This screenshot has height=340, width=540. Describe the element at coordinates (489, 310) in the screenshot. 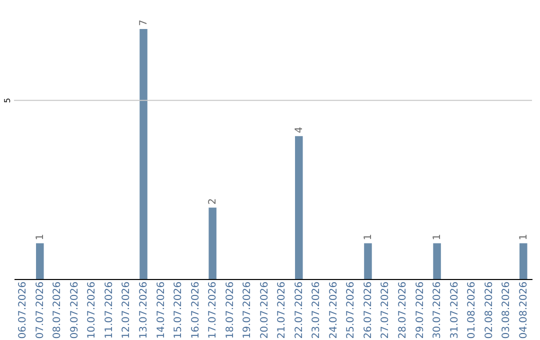

I see `x-tick-label: 02.08.2026` at that location.